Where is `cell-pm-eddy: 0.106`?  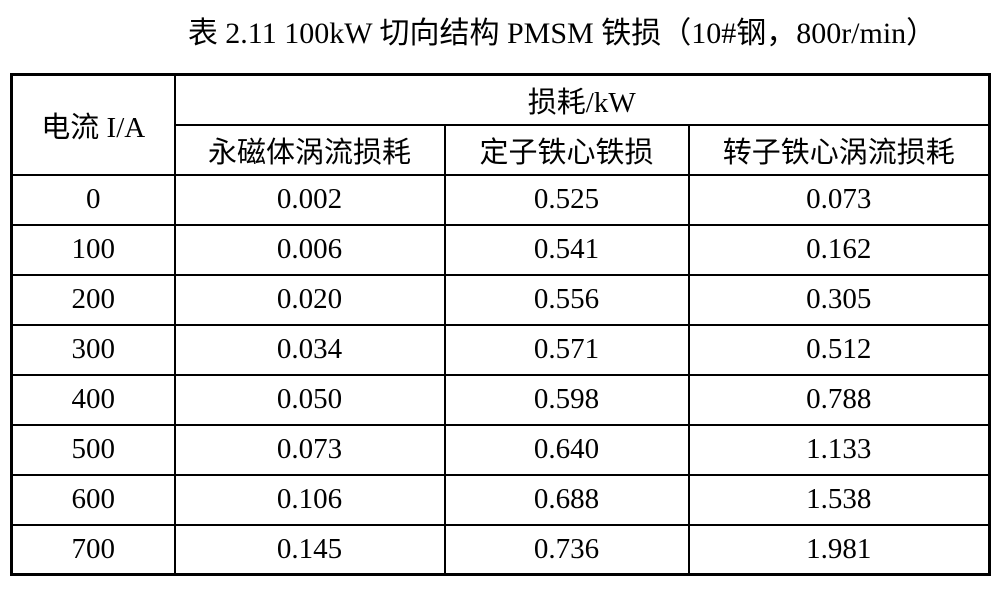 cell-pm-eddy: 0.106 is located at coordinates (309, 499).